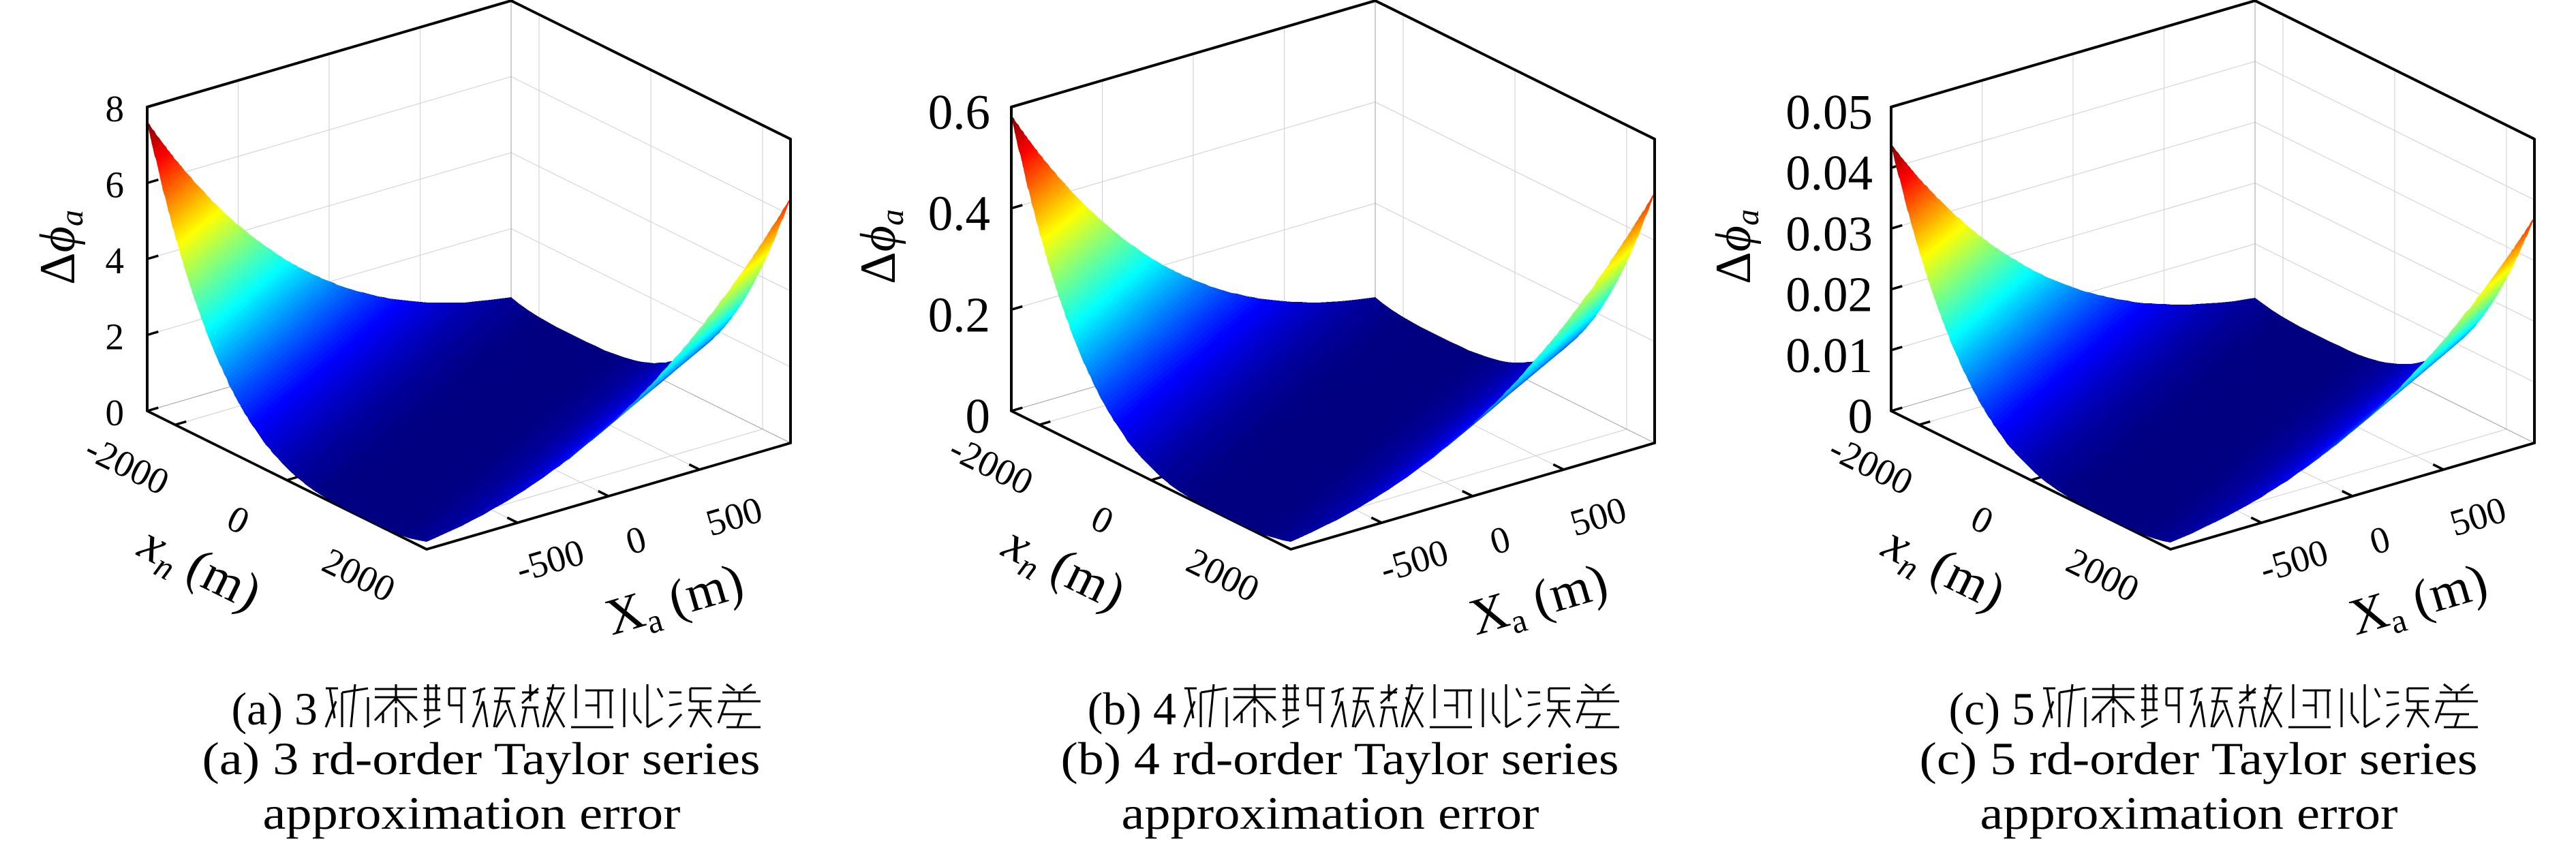 Image resolution: width=2576 pixels, height=841 pixels. Describe the element at coordinates (959, 213) in the screenshot. I see `svg-text: 0.4` at that location.